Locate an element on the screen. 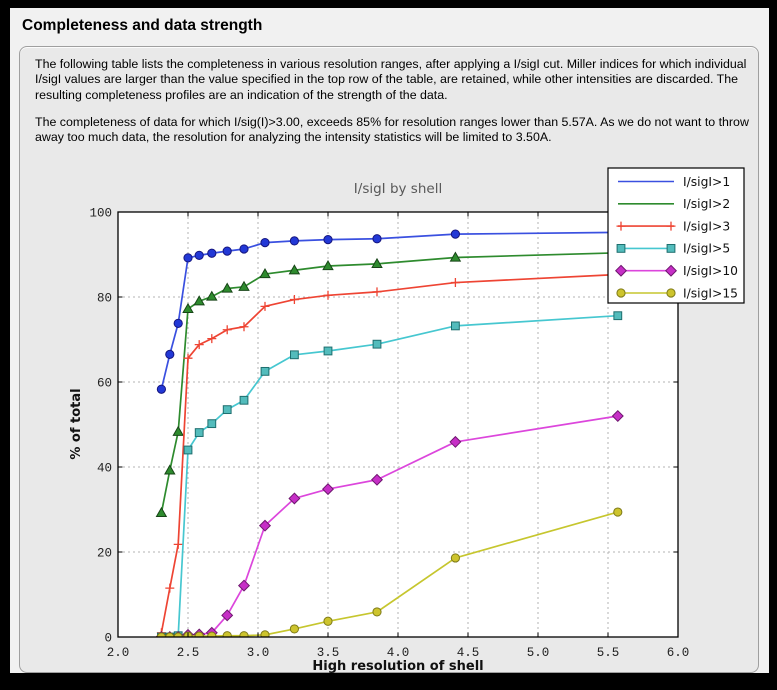 Image resolution: width=777 pixels, height=690 pixels. page-title: Completeness and data strength is located at coordinates (142, 25).